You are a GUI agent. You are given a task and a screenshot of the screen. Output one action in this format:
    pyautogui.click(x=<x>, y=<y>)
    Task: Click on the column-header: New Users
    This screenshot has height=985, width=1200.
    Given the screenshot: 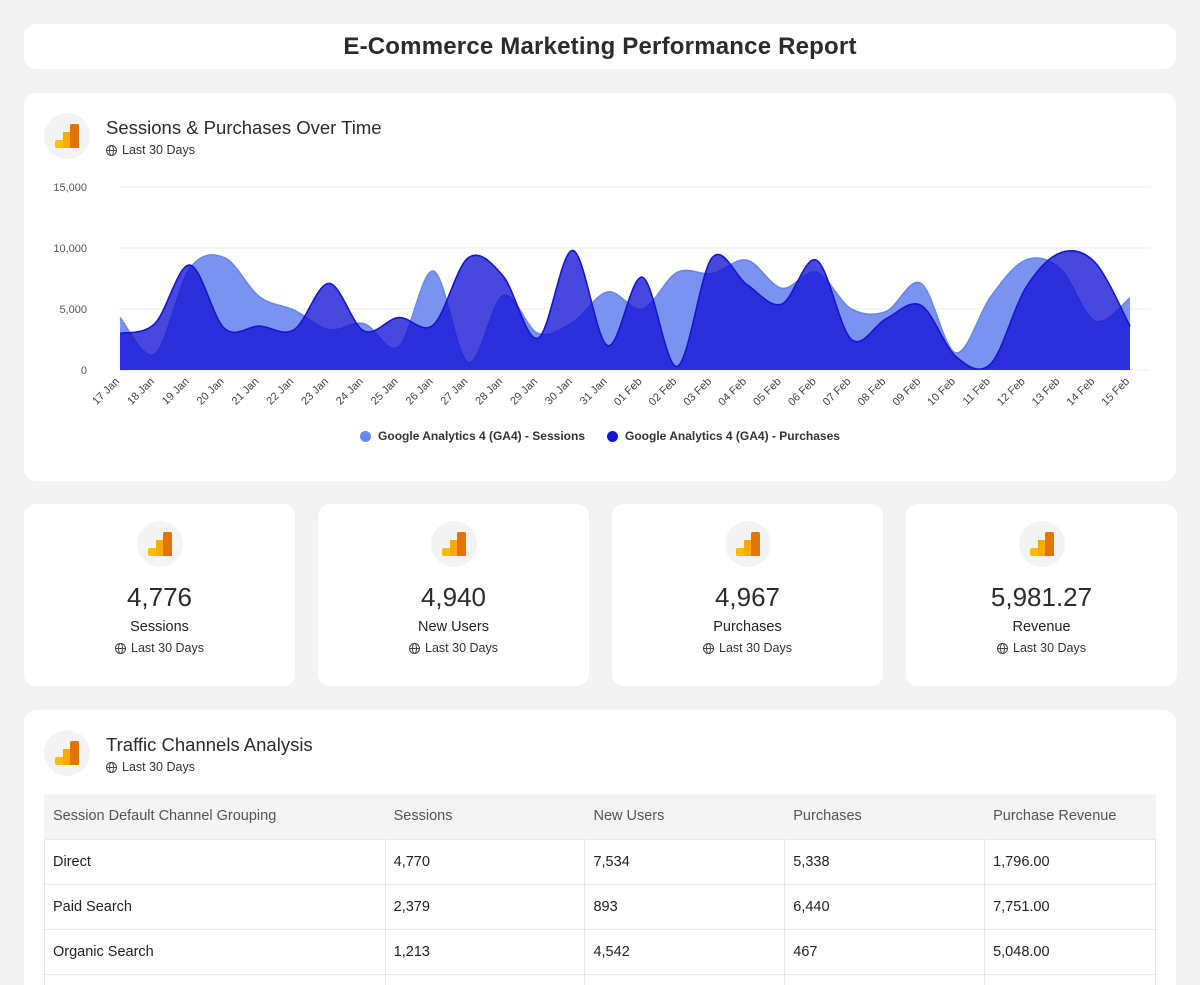 What is the action you would take?
    pyautogui.click(x=684, y=816)
    